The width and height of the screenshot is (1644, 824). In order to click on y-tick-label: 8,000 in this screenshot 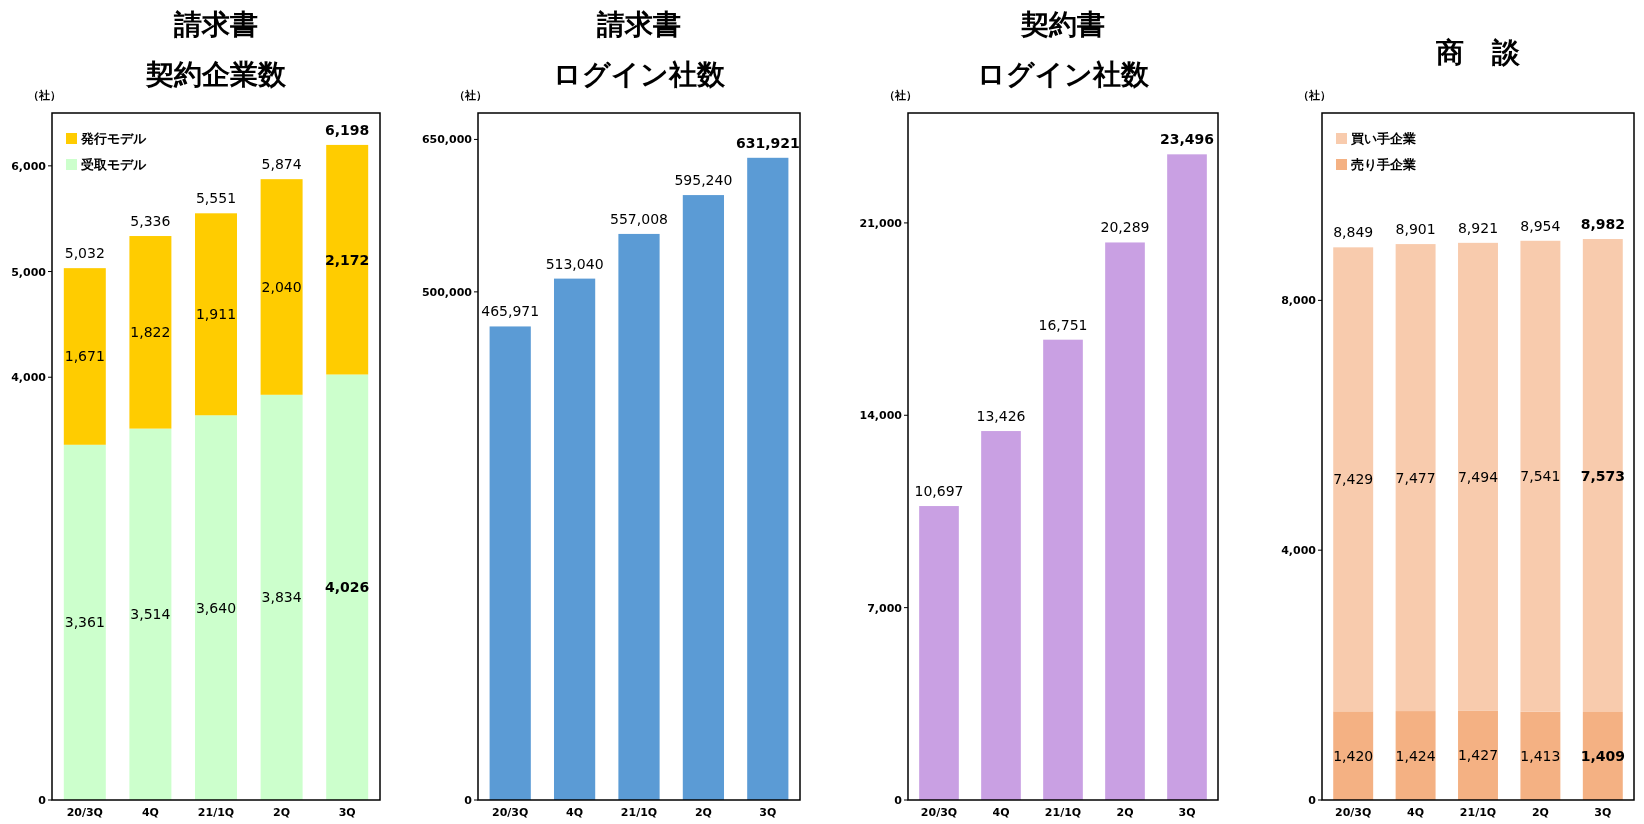, I will do `click(1299, 301)`.